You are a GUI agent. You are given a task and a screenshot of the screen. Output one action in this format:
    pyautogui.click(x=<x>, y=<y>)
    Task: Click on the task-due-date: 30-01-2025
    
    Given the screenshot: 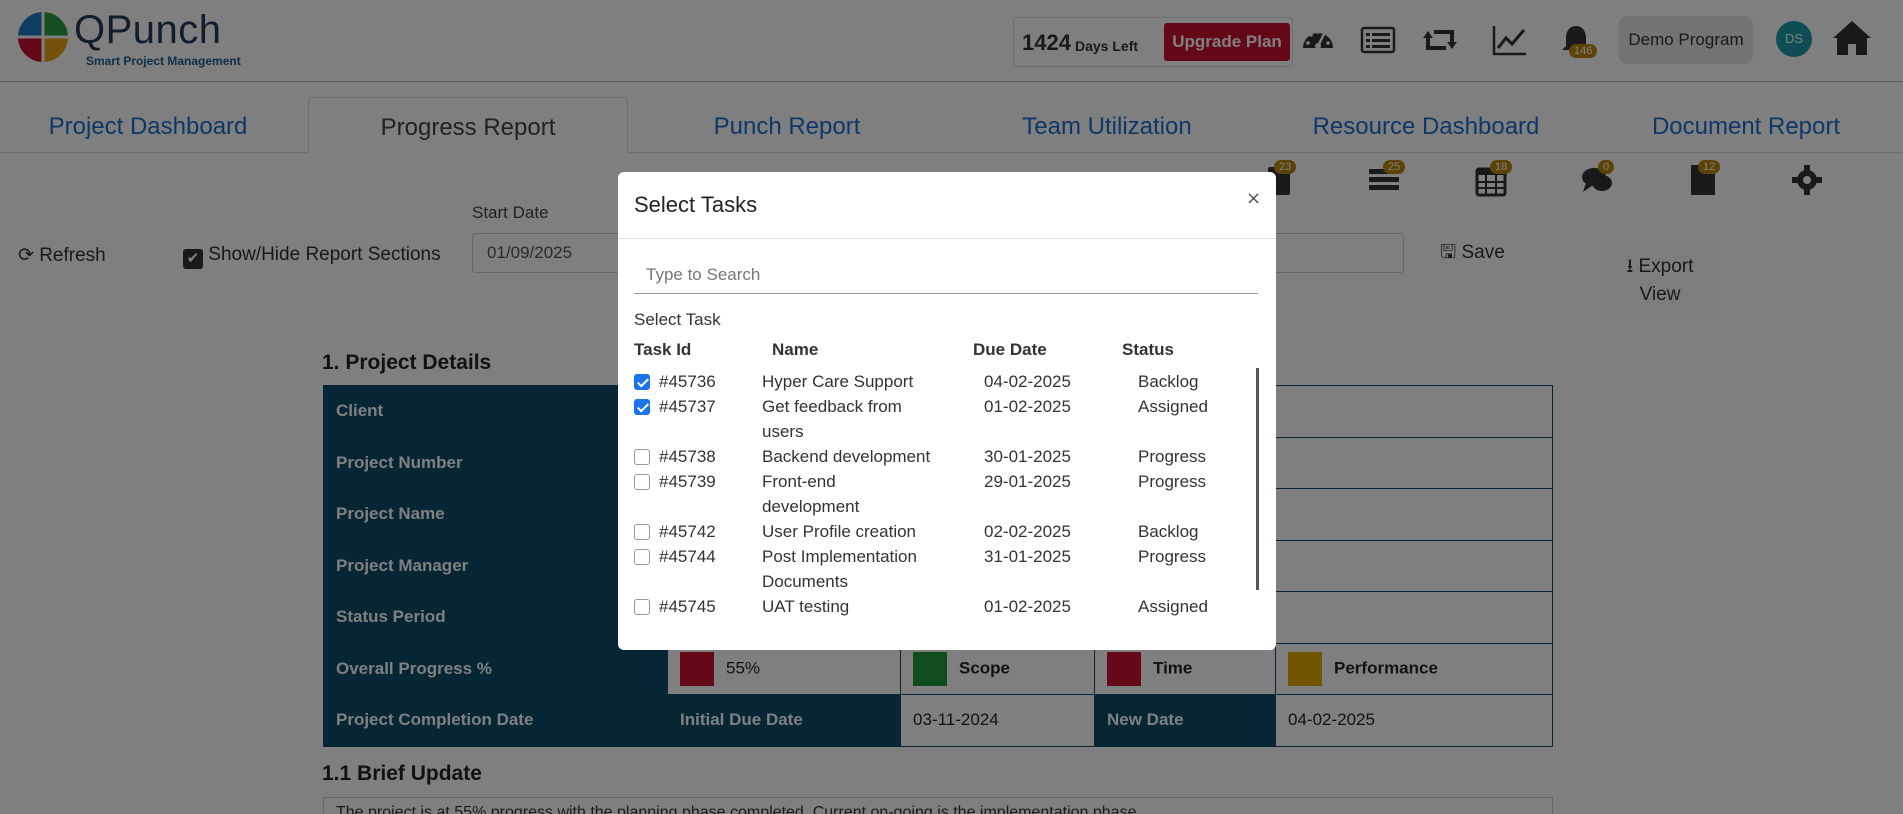 What is the action you would take?
    pyautogui.click(x=1027, y=456)
    